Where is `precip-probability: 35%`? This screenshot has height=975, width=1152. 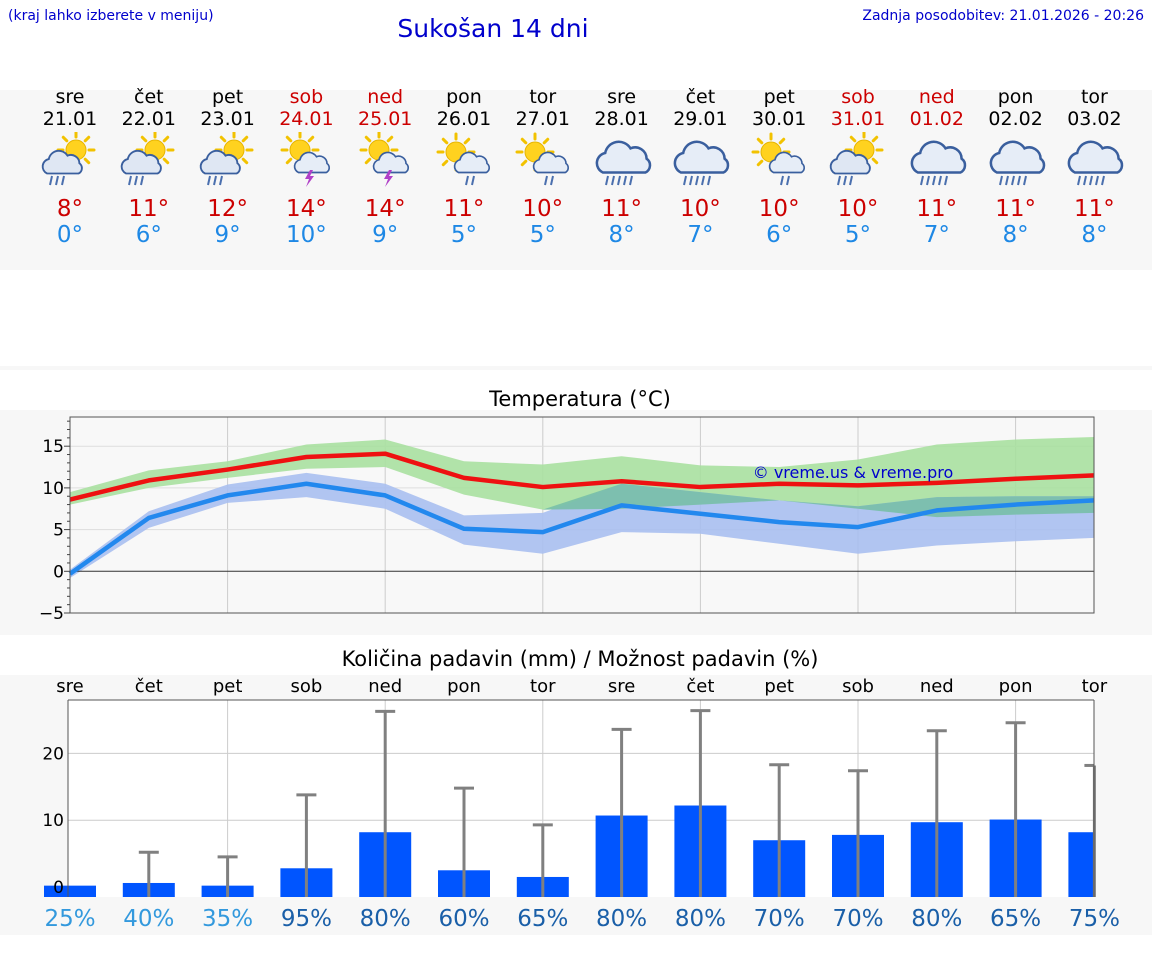 precip-probability: 35% is located at coordinates (227, 919).